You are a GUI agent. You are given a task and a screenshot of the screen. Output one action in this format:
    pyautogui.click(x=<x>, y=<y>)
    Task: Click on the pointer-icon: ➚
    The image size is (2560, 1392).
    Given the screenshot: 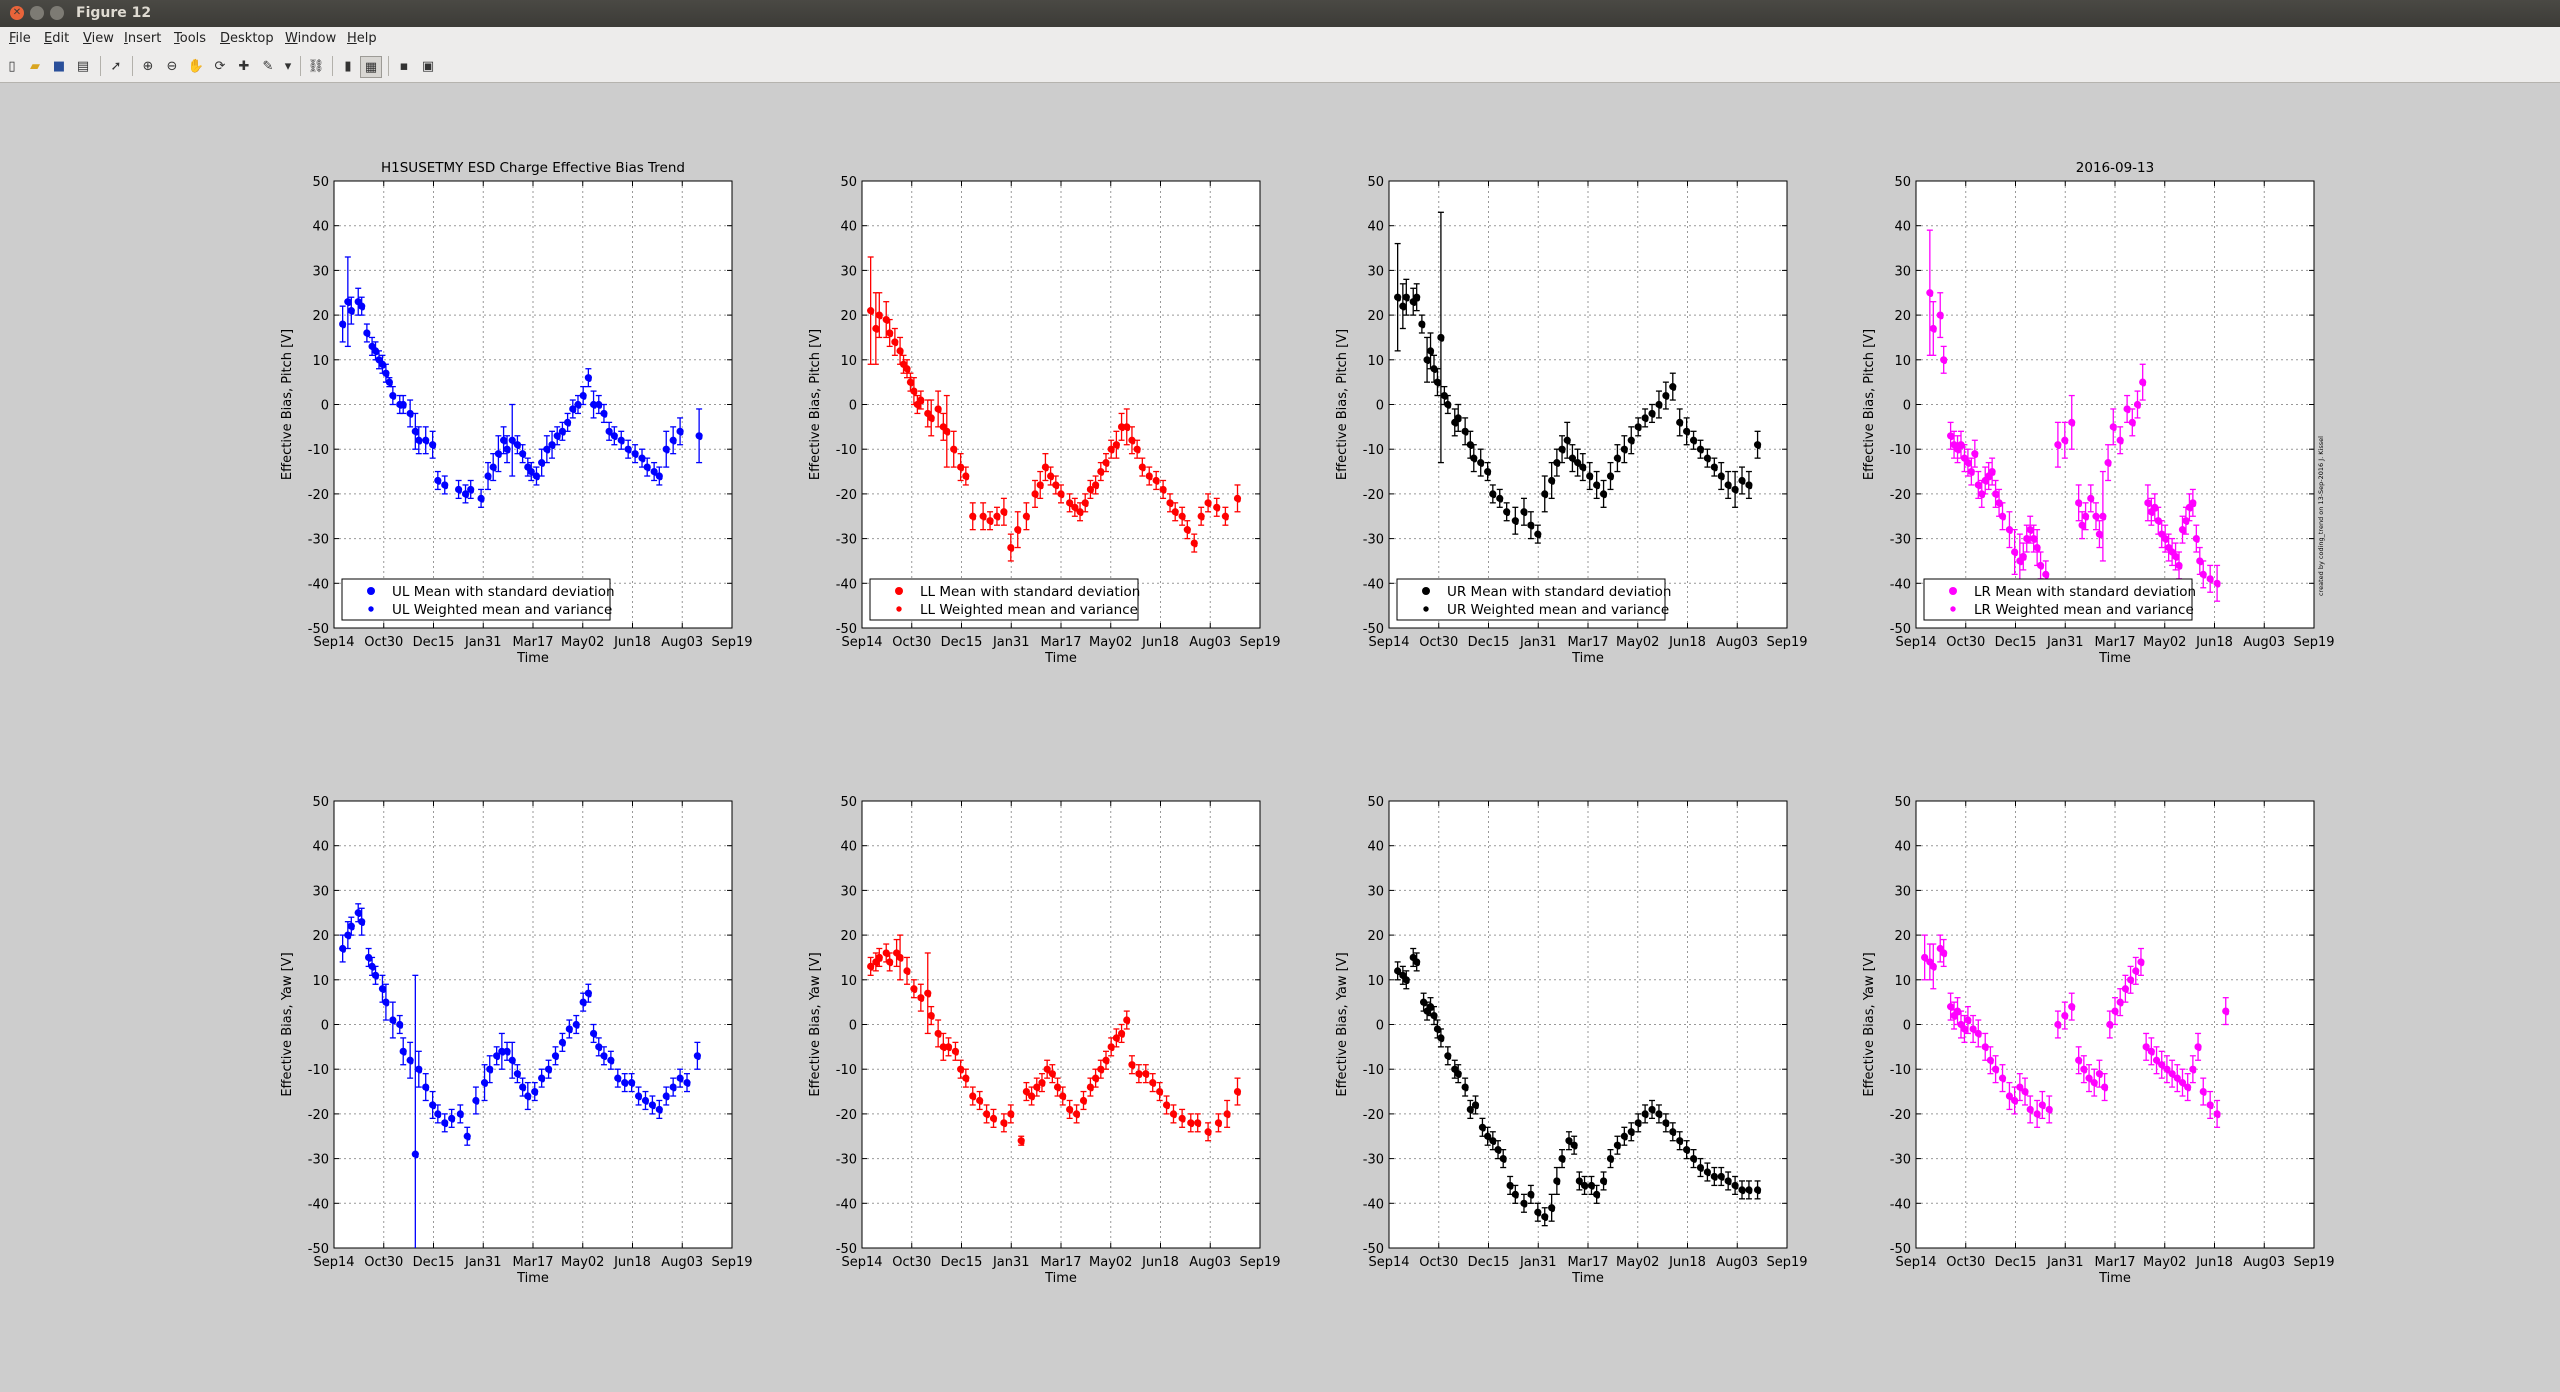 What is the action you would take?
    pyautogui.click(x=116, y=66)
    